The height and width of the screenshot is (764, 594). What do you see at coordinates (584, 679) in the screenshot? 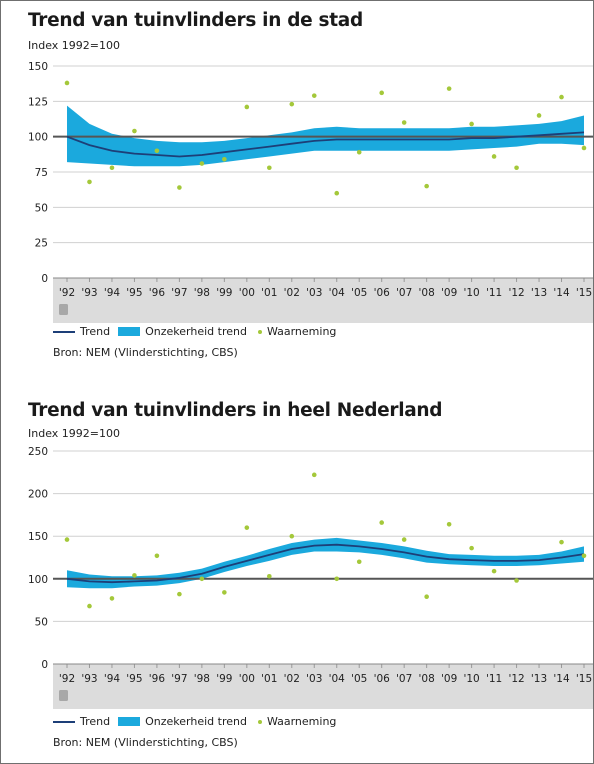
I see `x-tick-label: '15` at bounding box center [584, 679].